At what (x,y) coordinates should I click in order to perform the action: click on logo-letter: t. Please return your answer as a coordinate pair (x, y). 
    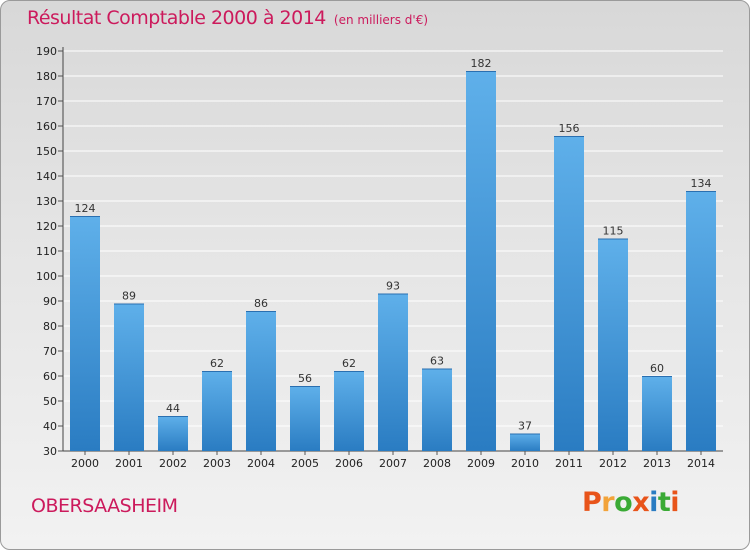
    Looking at the image, I should click on (664, 502).